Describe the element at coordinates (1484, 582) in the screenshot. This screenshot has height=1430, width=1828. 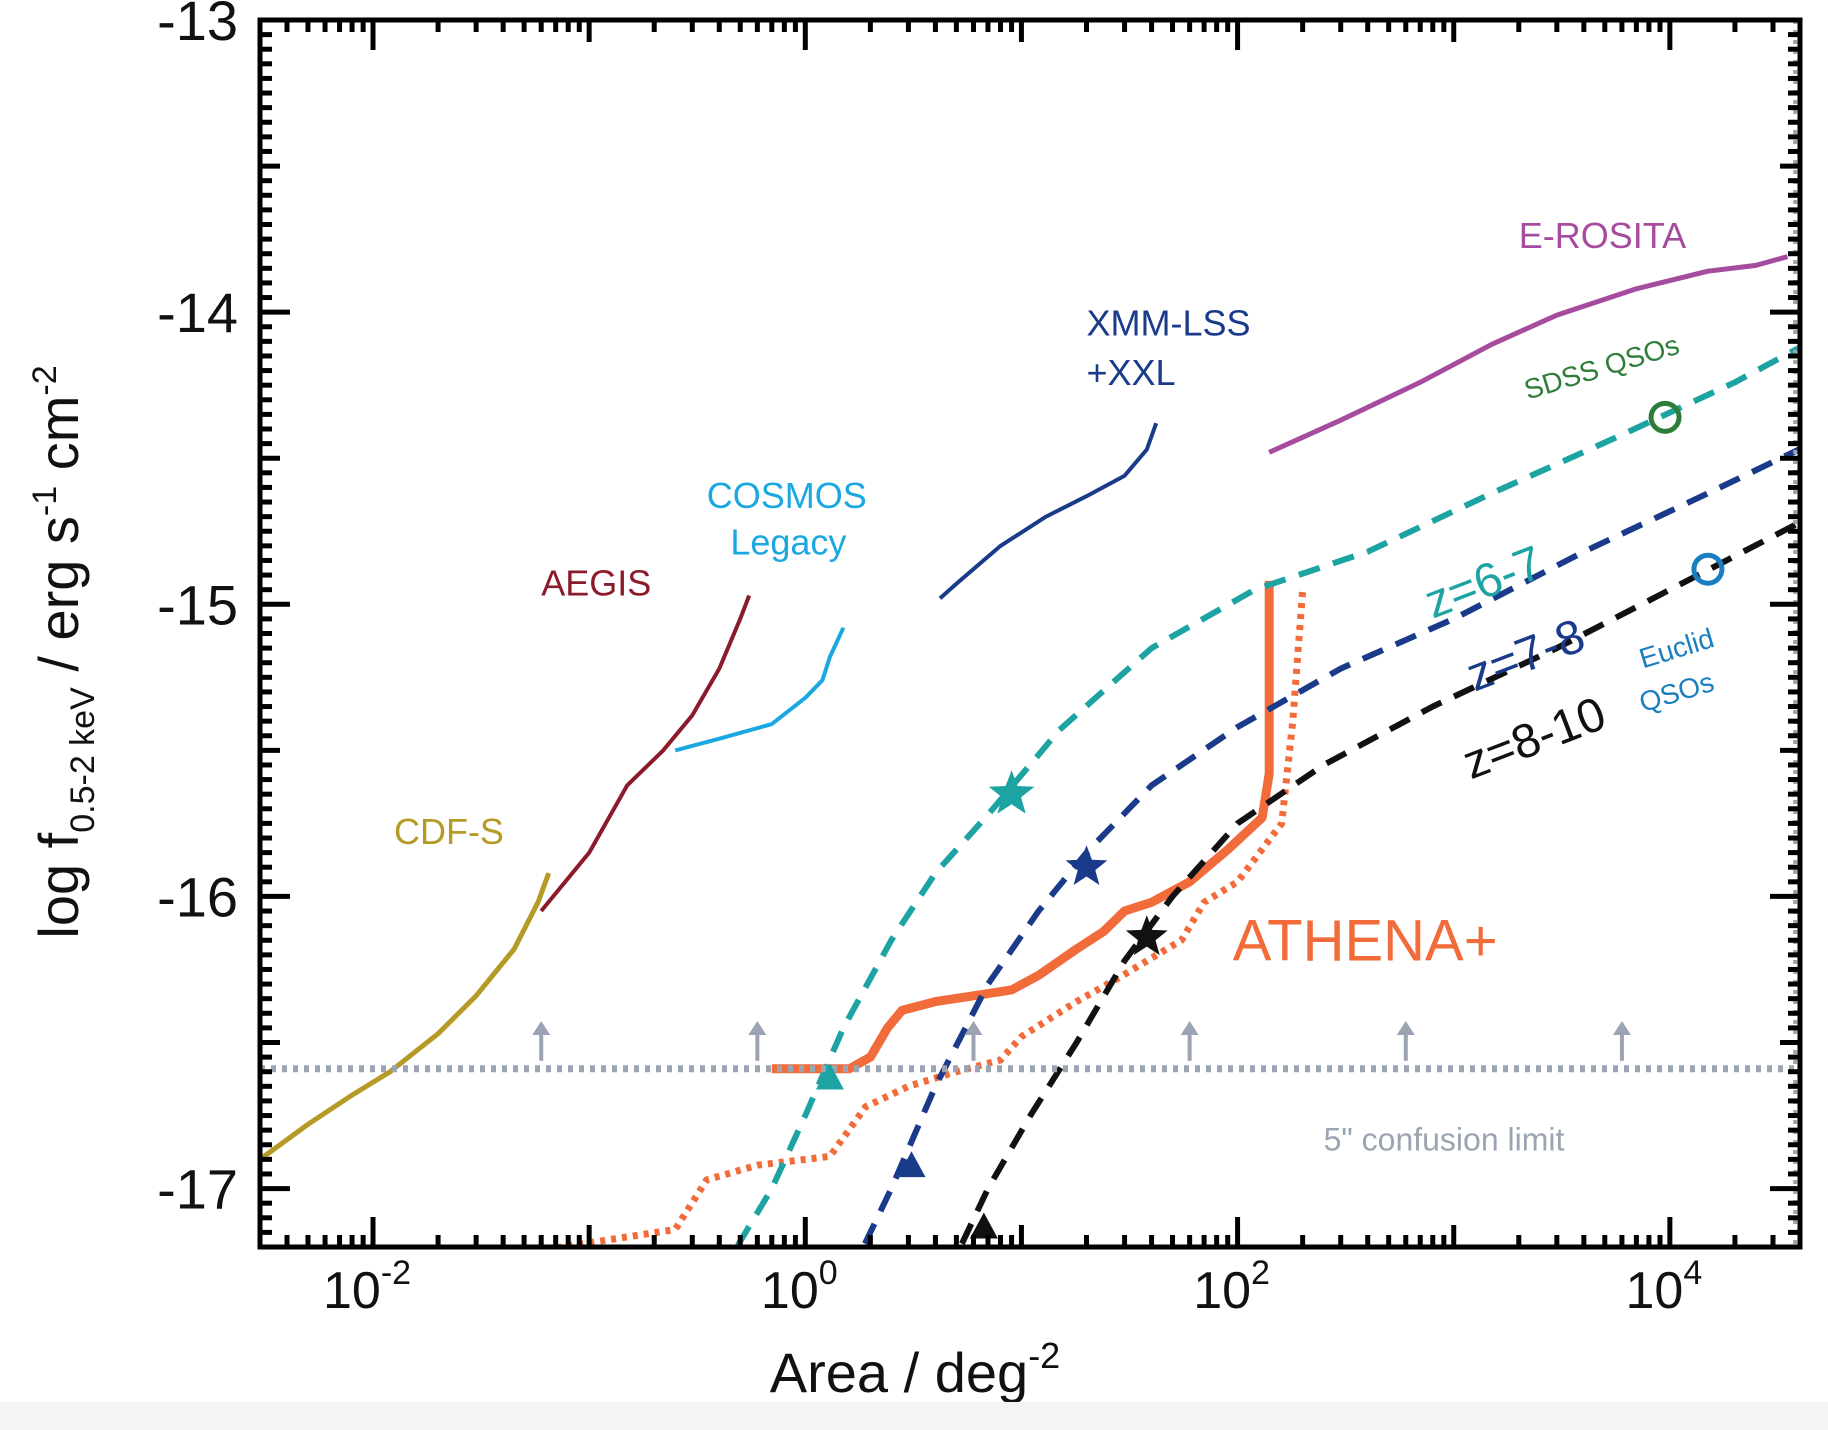
I see `annotation-z-6-7: z=6-7` at that location.